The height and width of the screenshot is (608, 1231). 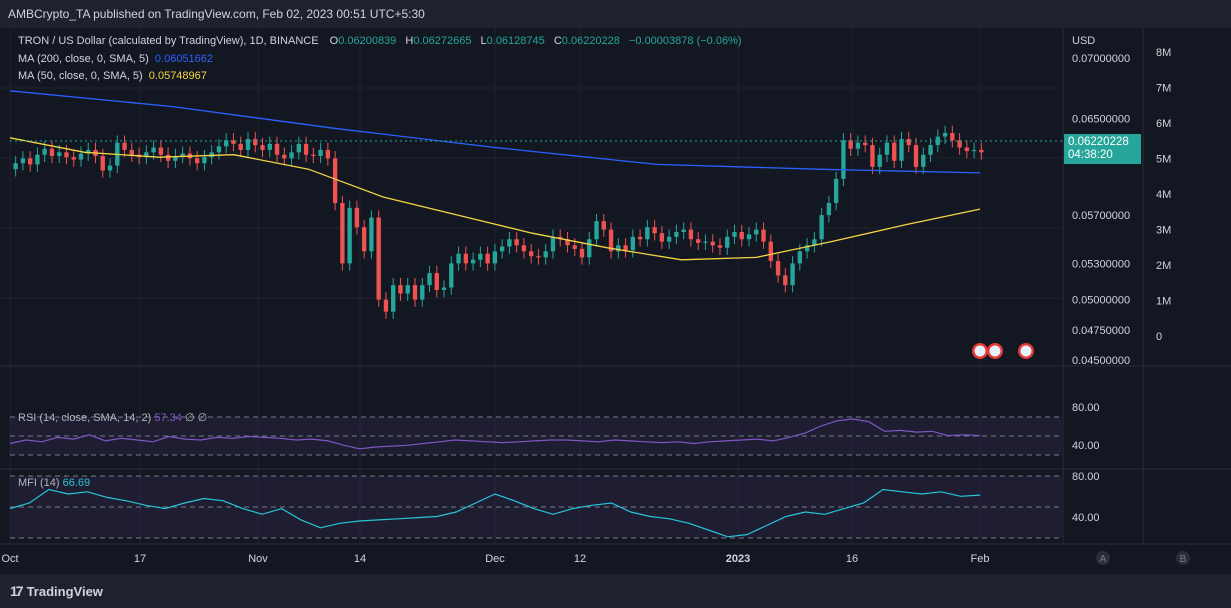 I want to click on rsi-extra-1: ∅, so click(x=189, y=418).